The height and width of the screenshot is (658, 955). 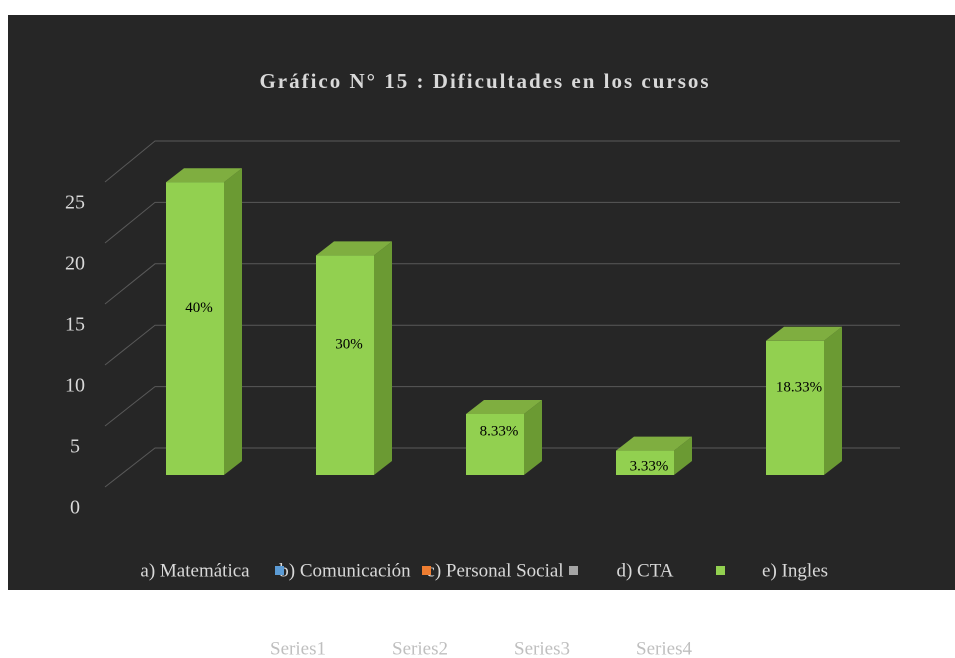 I want to click on data-label: 30%, so click(x=349, y=345).